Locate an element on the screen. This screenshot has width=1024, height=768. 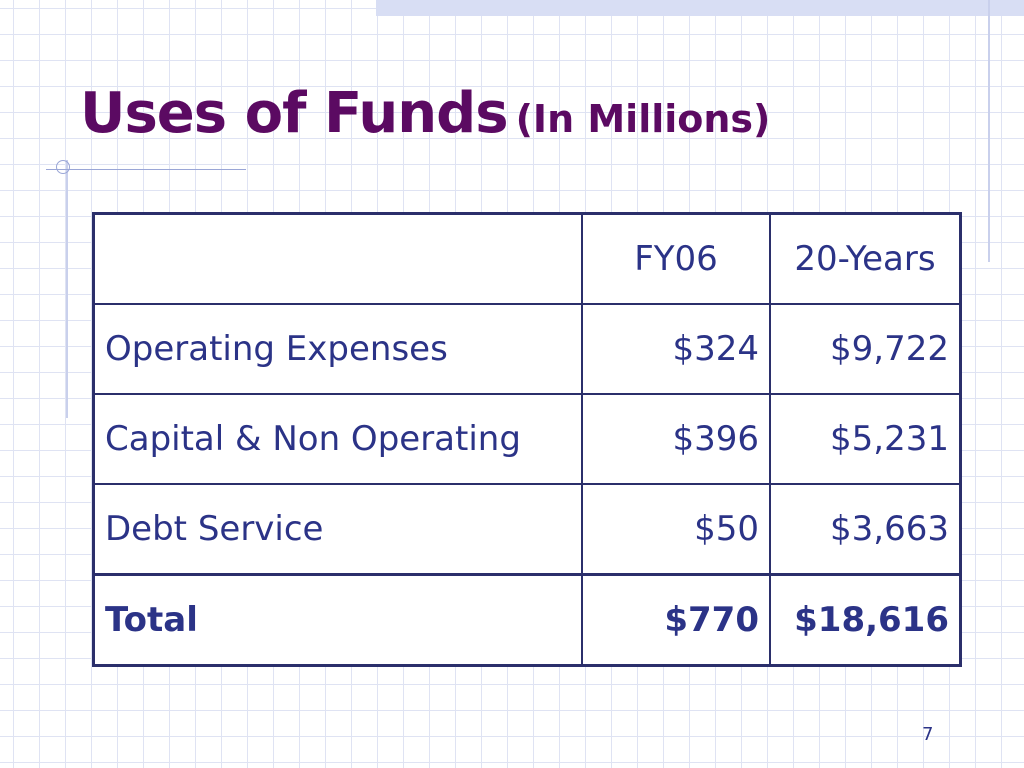
total-20-years-value: $18,616 is located at coordinates (865, 620).